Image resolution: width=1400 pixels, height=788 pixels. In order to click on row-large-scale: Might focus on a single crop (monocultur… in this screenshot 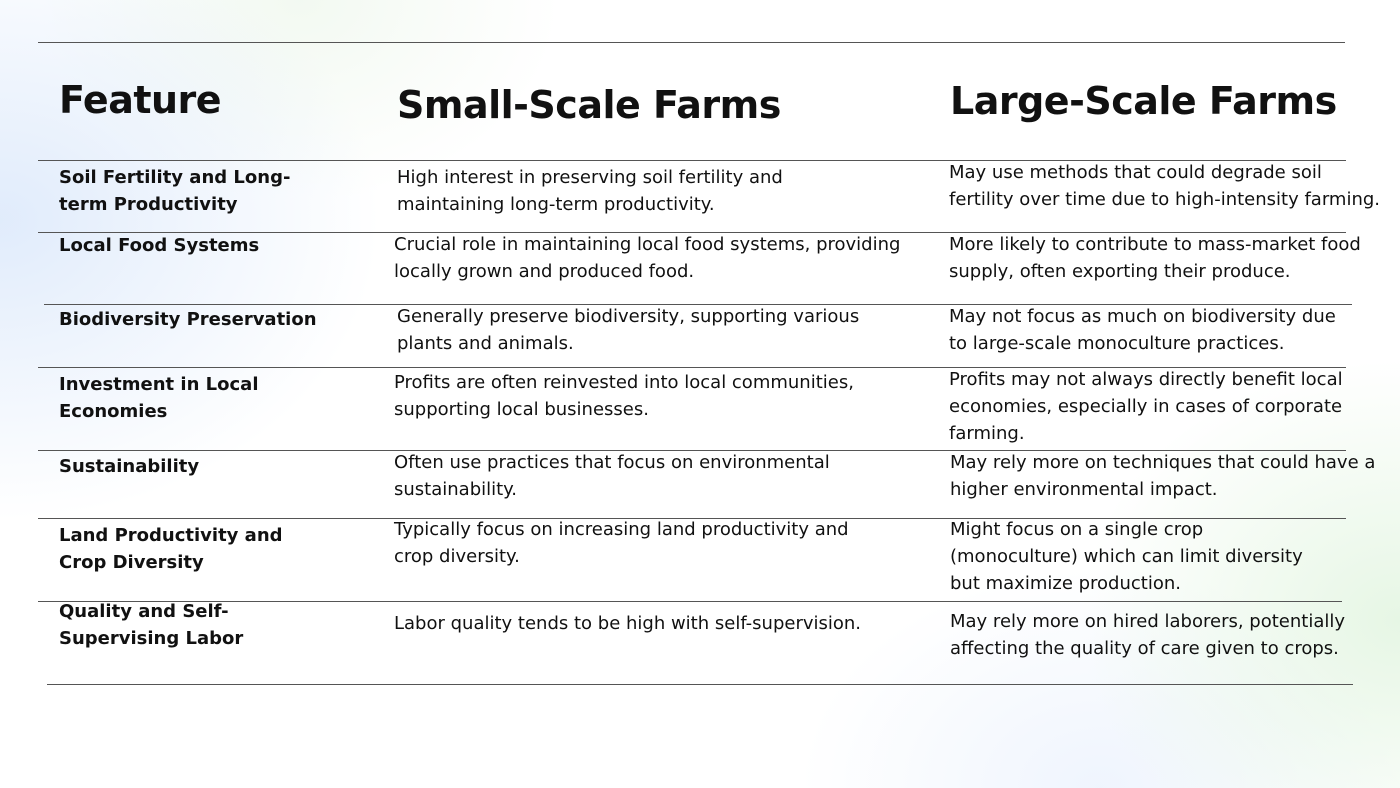, I will do `click(1126, 556)`.